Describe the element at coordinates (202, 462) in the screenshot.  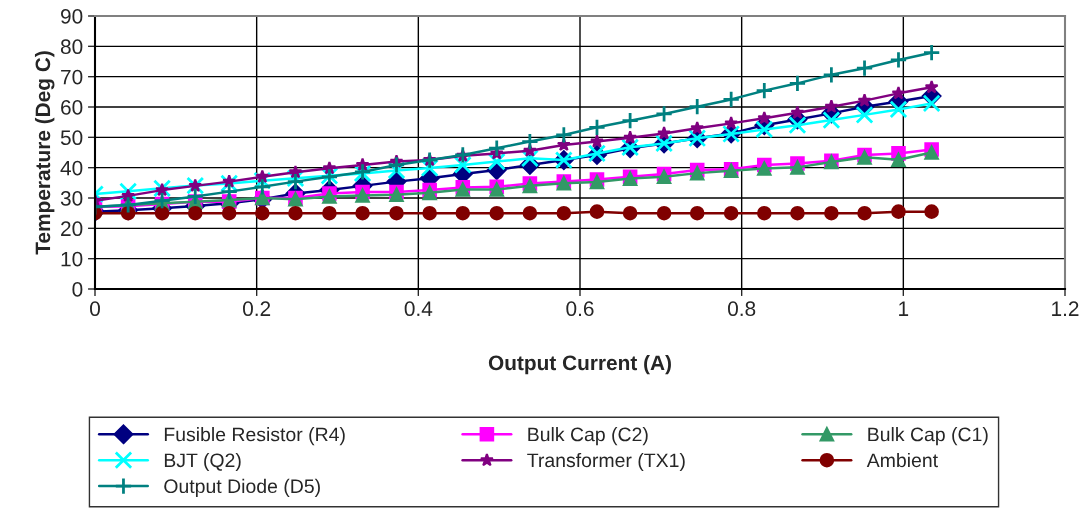
I see `legend-label: BJT (Q2)` at that location.